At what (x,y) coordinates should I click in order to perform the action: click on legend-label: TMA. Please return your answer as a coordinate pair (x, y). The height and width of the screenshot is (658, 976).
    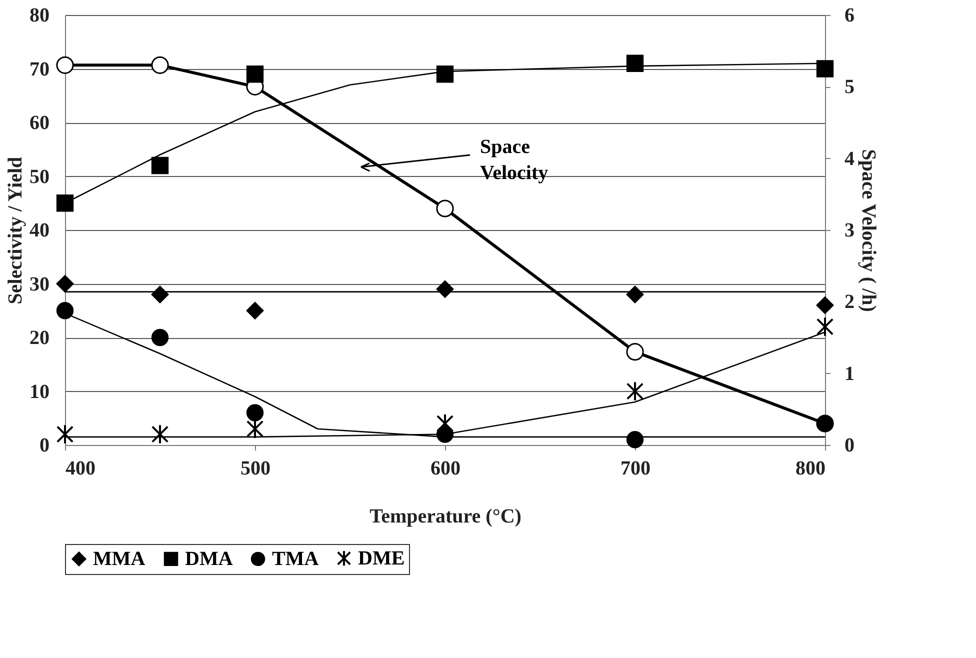
    Looking at the image, I should click on (296, 559).